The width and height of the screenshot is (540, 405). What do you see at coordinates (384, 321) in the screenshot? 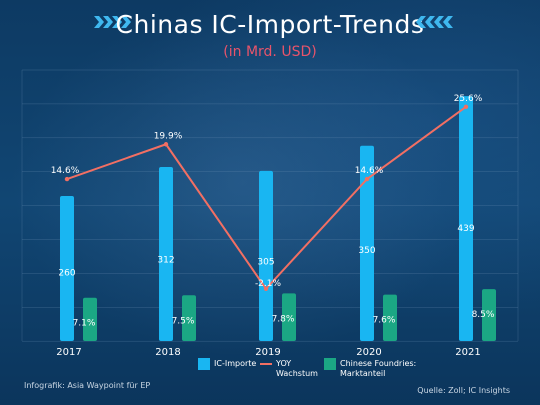
I see `foundry-share-label: 7.6%` at bounding box center [384, 321].